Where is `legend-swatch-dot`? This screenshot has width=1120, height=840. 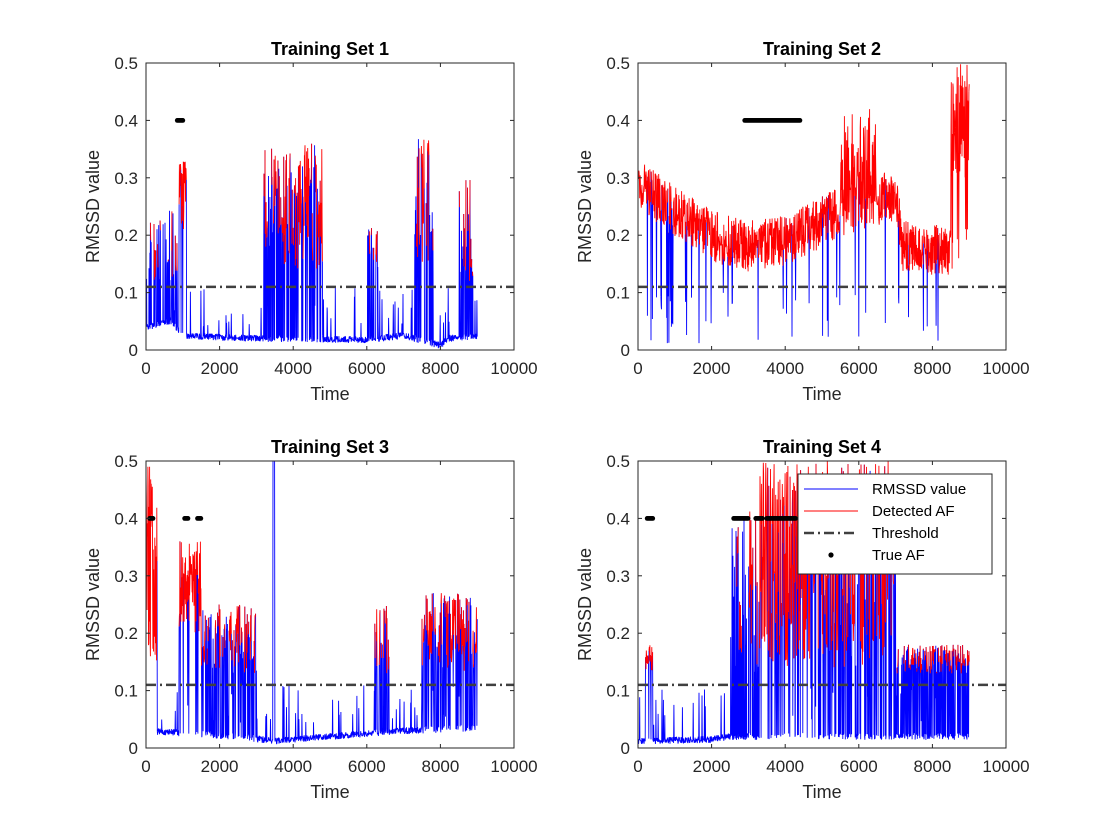 legend-swatch-dot is located at coordinates (831, 555).